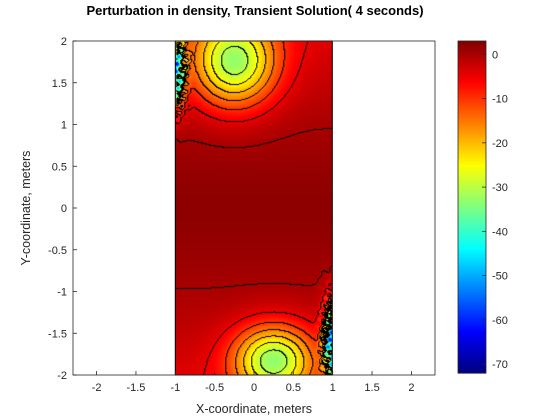 The width and height of the screenshot is (560, 420). What do you see at coordinates (62, 376) in the screenshot?
I see `y-tick-label: -2` at bounding box center [62, 376].